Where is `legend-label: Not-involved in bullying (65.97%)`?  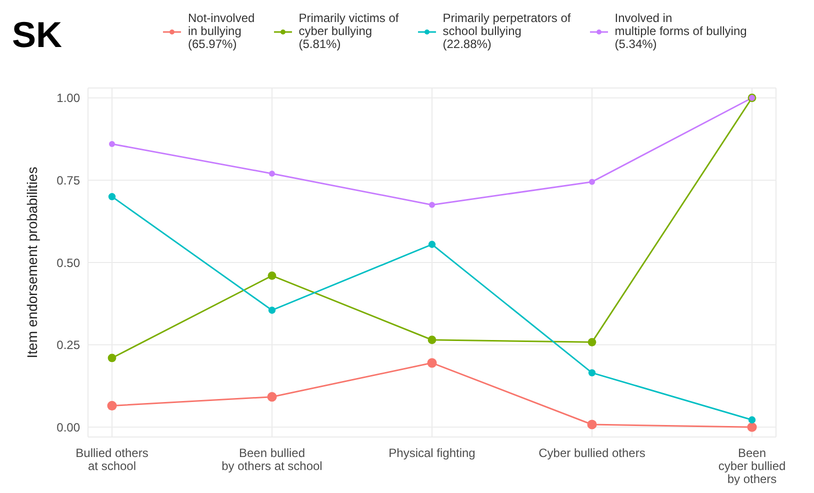 legend-label: Not-involved in bullying (65.97%) is located at coordinates (221, 31).